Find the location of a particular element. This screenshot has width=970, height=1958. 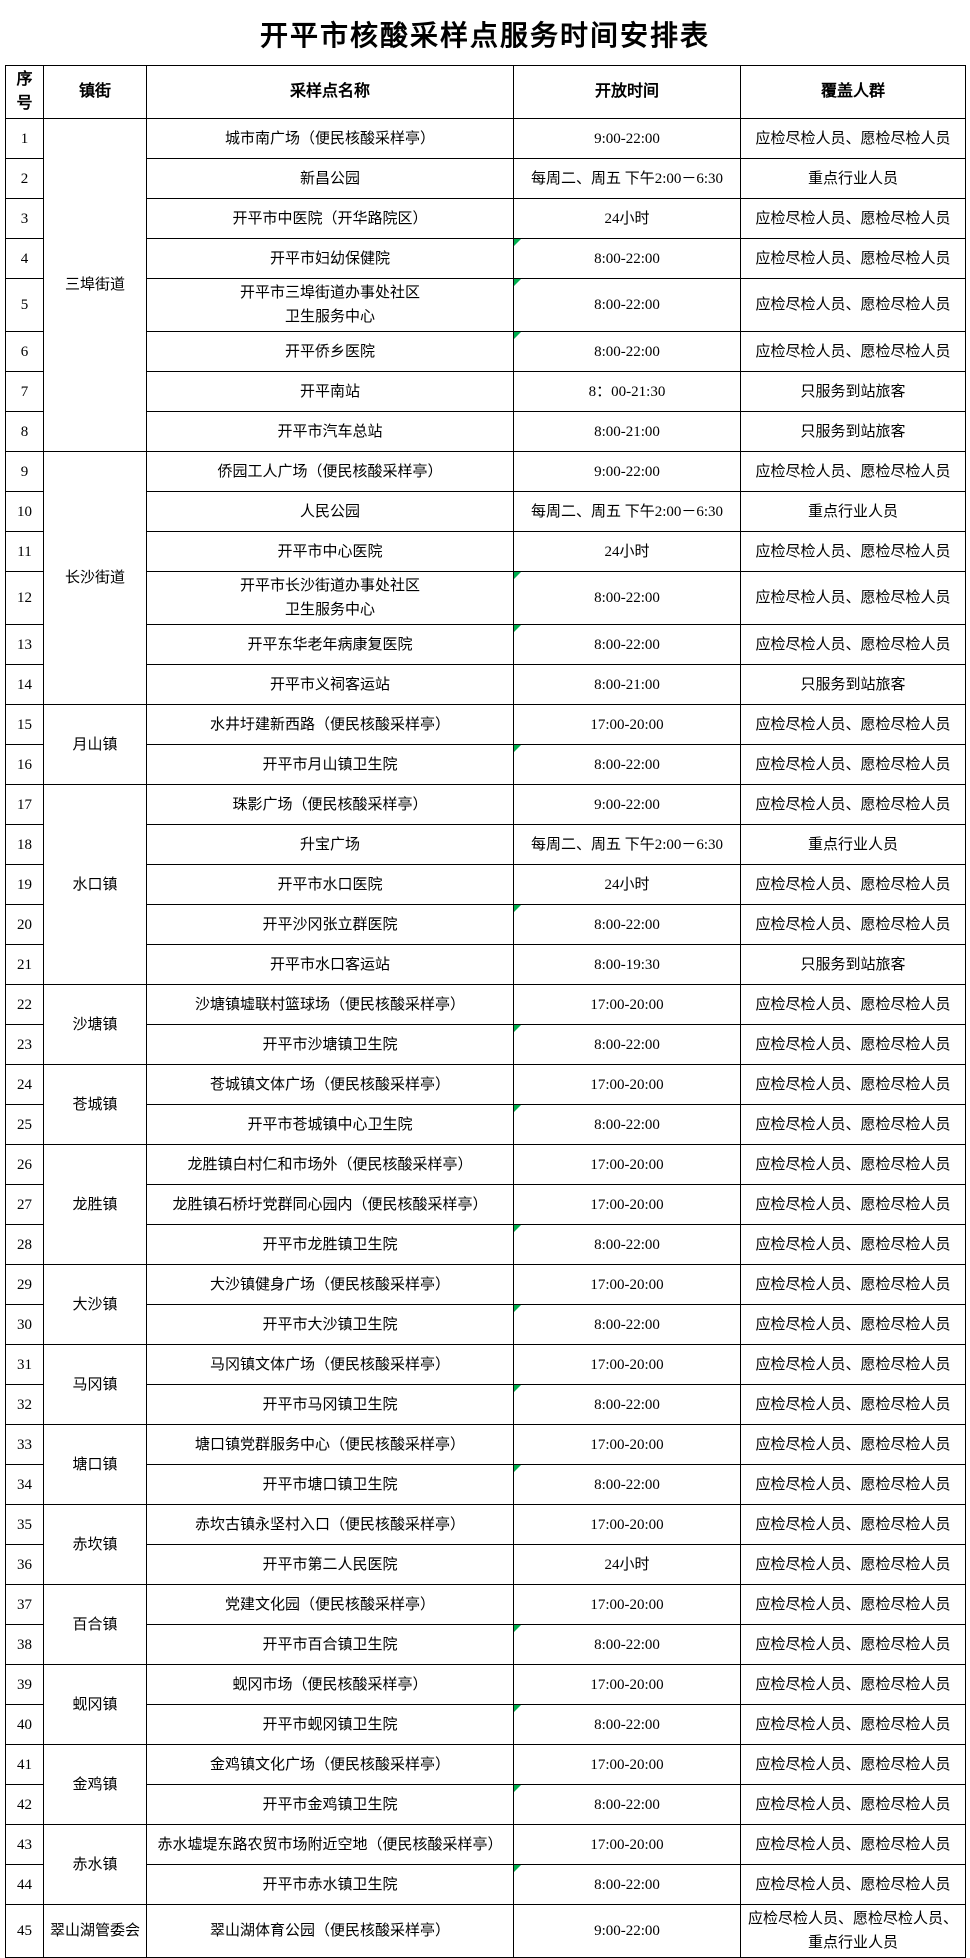

site-name-cell: 金鸡镇文化广场（便民核酸采样亭） is located at coordinates (330, 1764).